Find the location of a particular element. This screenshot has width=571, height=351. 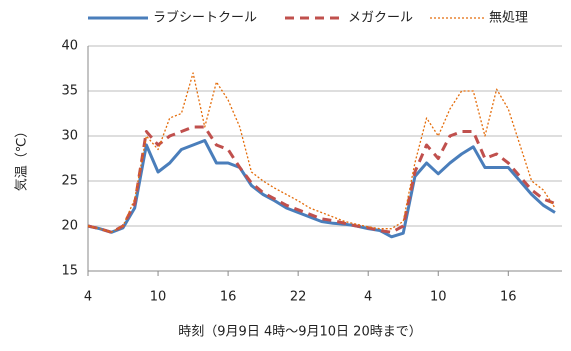

y-tick-label: 30 is located at coordinates (69, 136).